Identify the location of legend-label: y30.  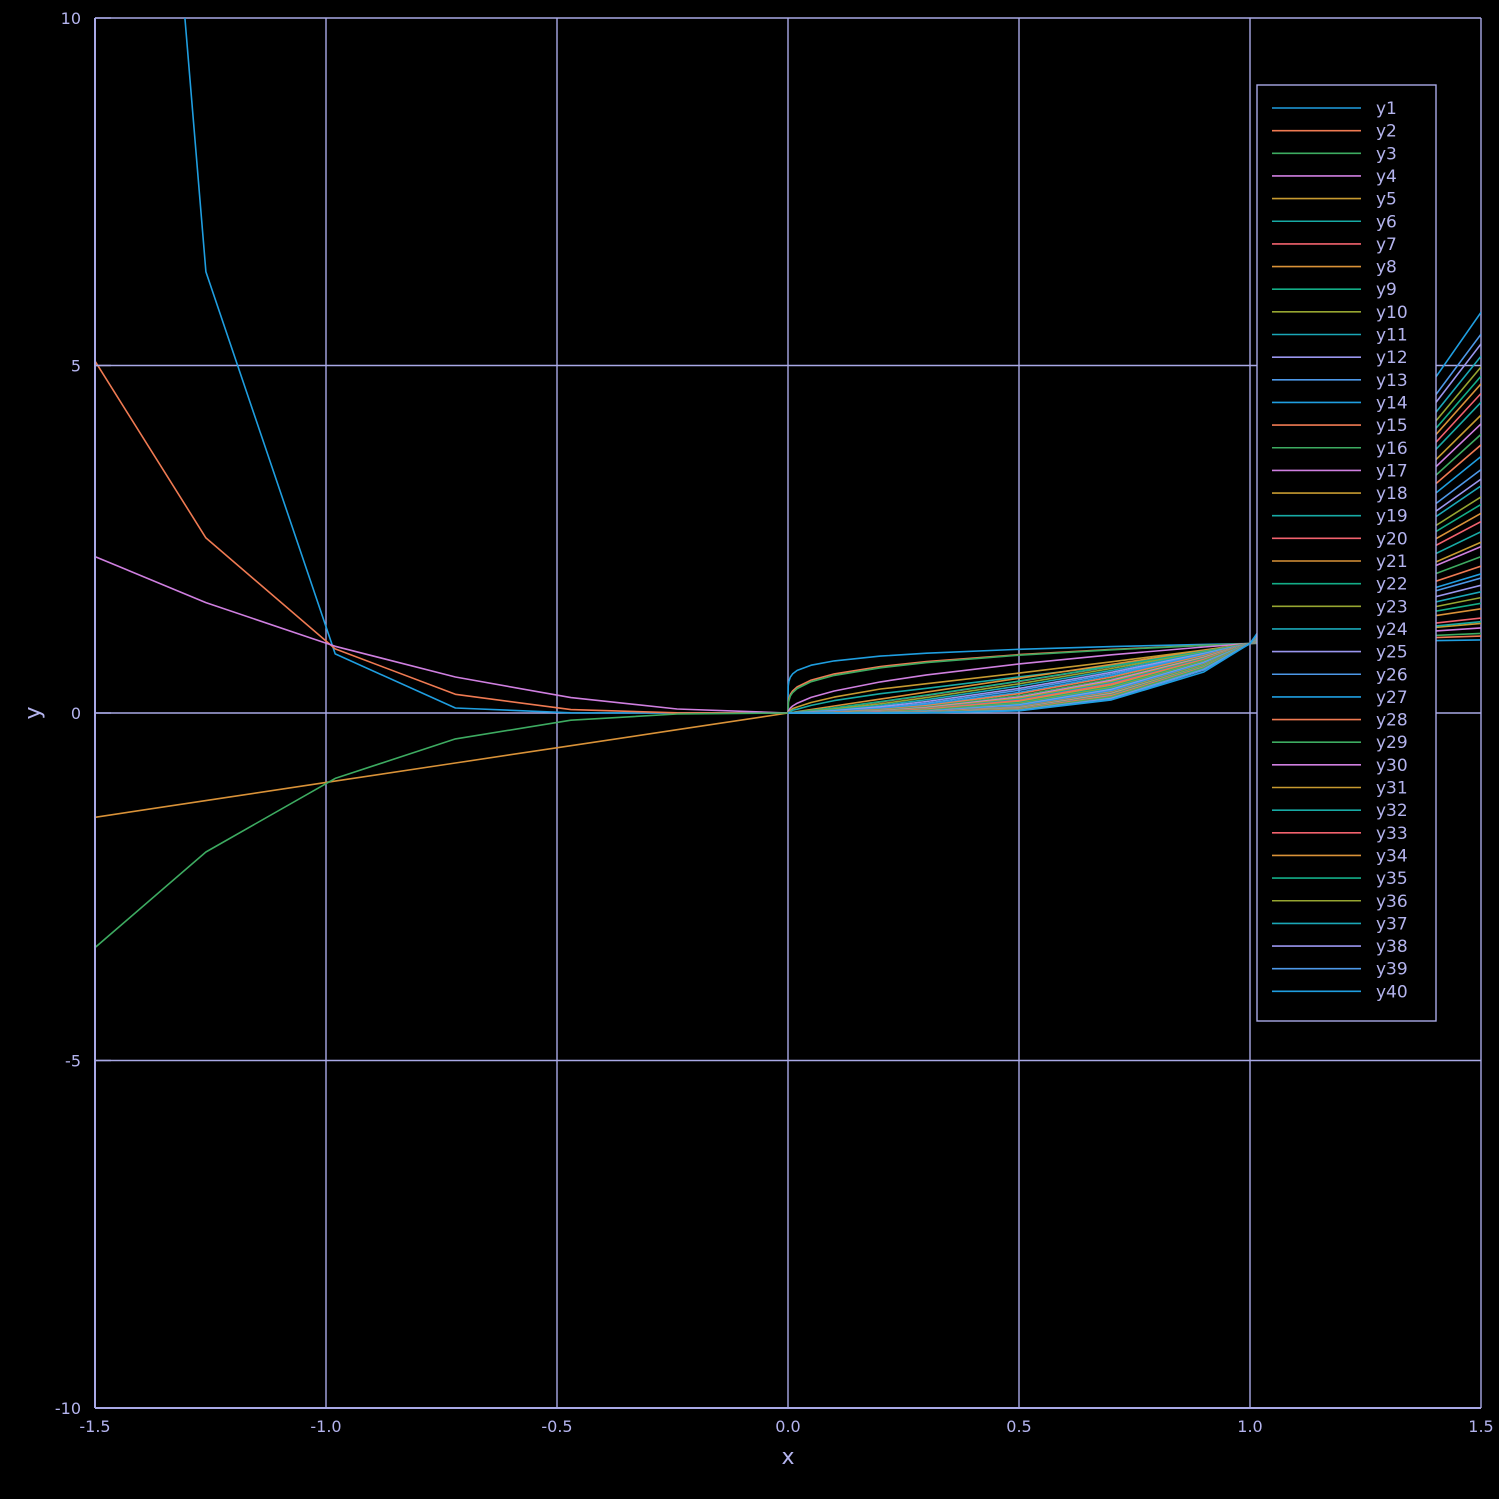
(1392, 766).